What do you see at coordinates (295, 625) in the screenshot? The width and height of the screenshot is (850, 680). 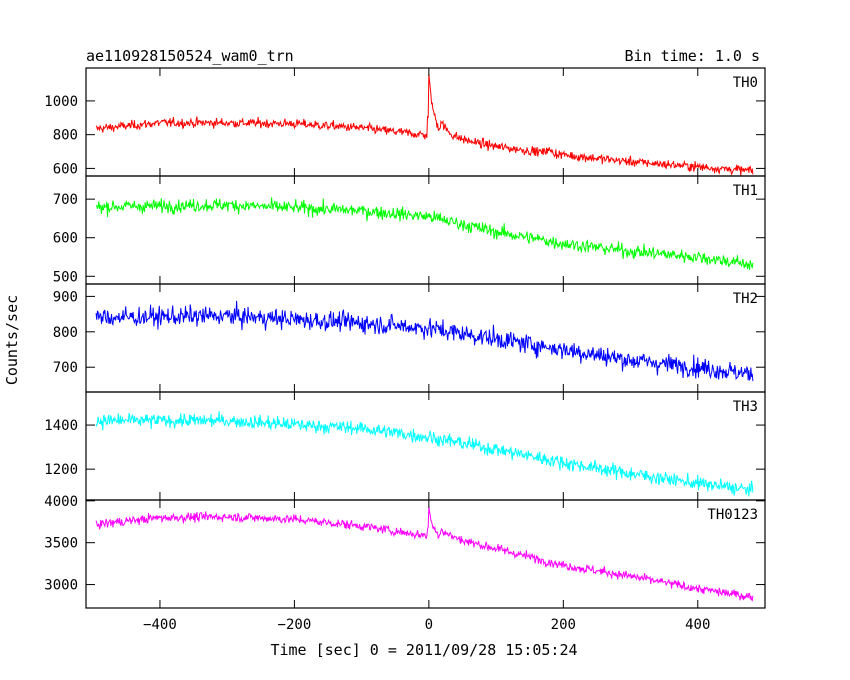 I see `x-tick-label: −200` at bounding box center [295, 625].